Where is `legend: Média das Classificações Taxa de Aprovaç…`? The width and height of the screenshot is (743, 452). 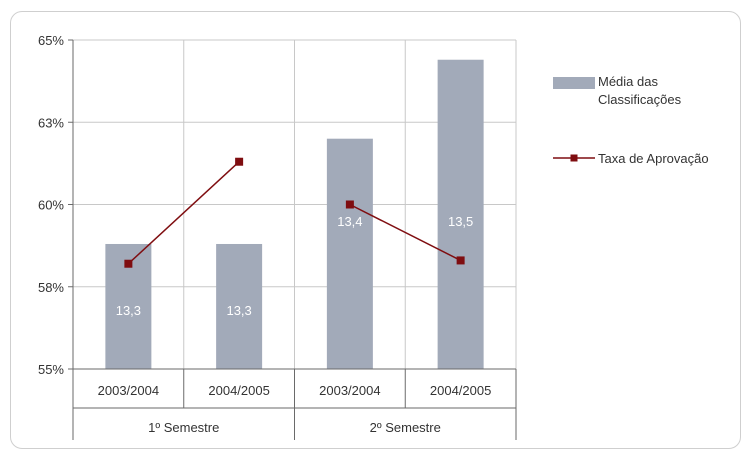
legend: Média das Classificações Taxa de Aprovaç… is located at coordinates (631, 120).